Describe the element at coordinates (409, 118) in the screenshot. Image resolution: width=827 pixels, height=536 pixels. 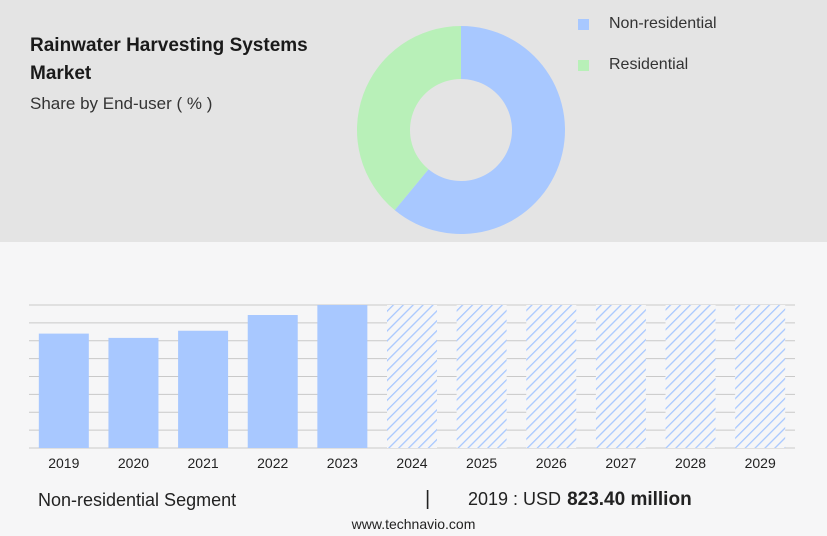
I see `donut-slice-residential` at that location.